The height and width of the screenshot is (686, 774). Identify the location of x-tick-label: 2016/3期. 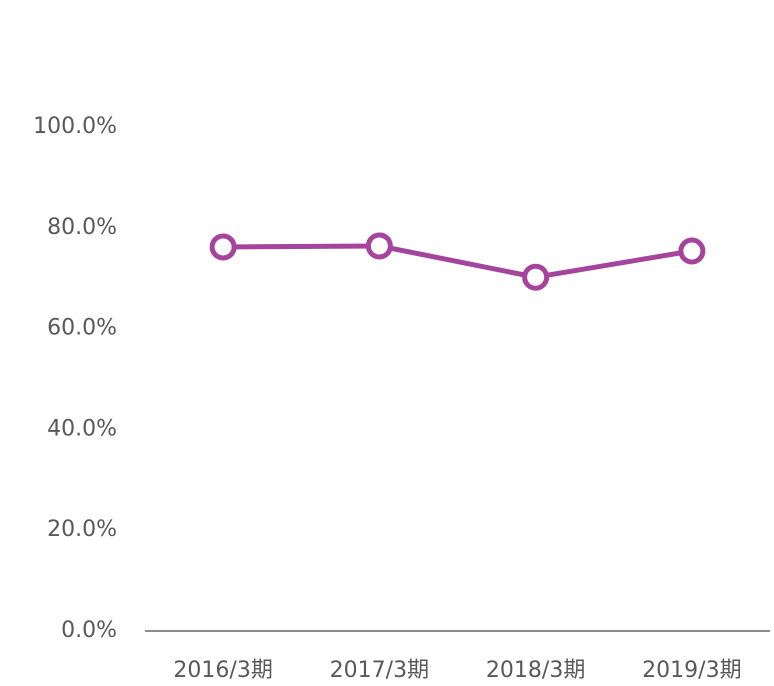
(222, 670).